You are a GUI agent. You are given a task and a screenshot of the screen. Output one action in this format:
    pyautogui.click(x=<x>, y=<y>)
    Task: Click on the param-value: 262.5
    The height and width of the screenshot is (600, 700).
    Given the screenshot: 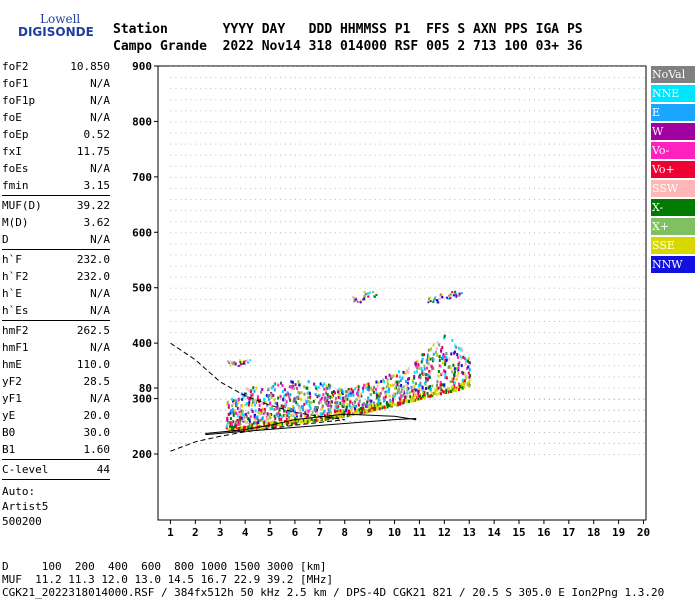 What is the action you would take?
    pyautogui.click(x=93, y=330)
    